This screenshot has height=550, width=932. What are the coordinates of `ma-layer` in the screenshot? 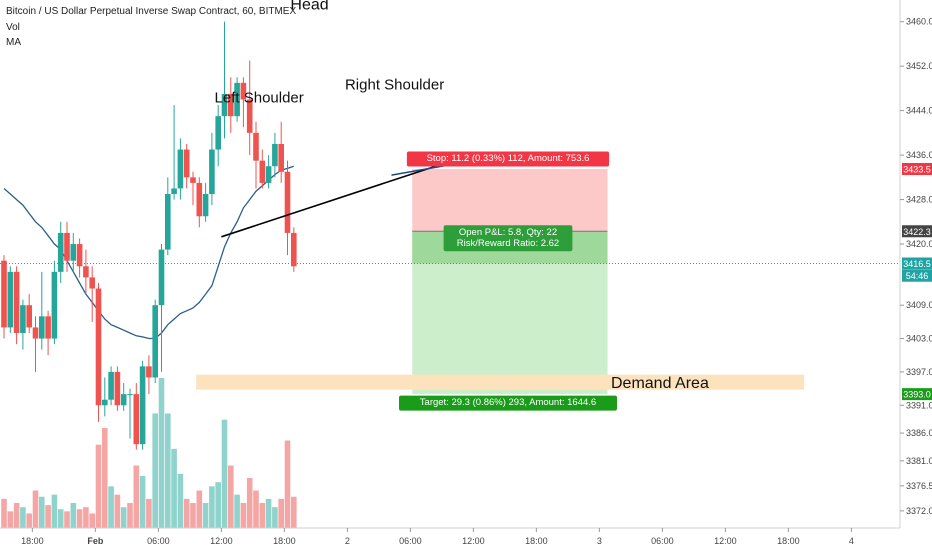 It's located at (149, 252).